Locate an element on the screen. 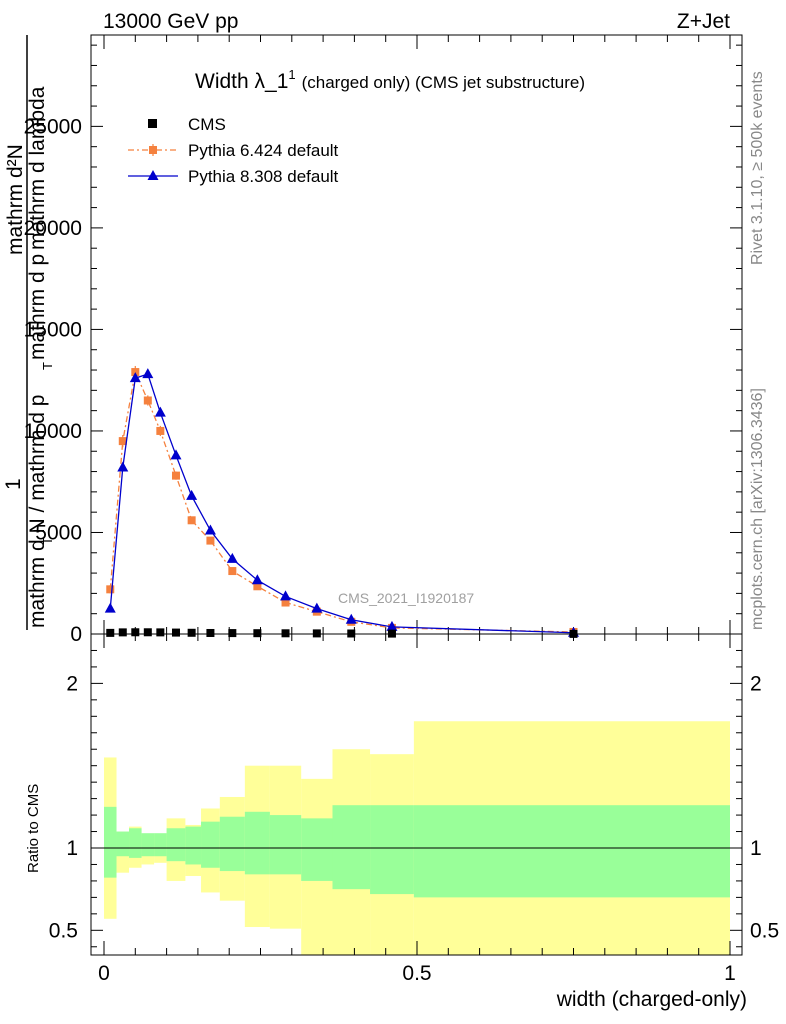 The height and width of the screenshot is (1024, 786). legend-pythia8-marker is located at coordinates (153, 175).